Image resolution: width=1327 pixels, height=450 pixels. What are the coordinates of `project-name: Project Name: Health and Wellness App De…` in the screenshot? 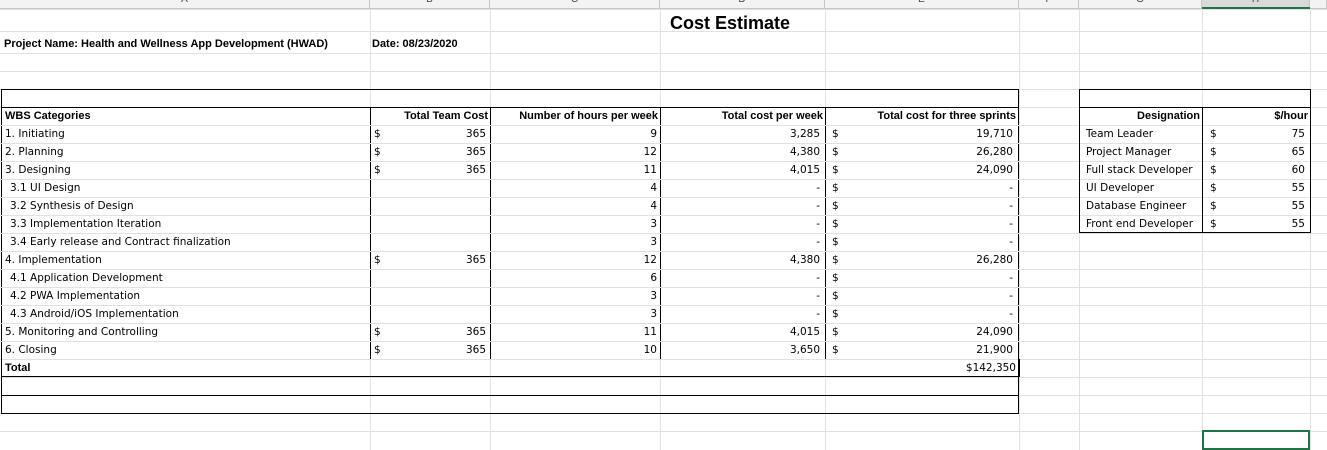 It's located at (166, 44).